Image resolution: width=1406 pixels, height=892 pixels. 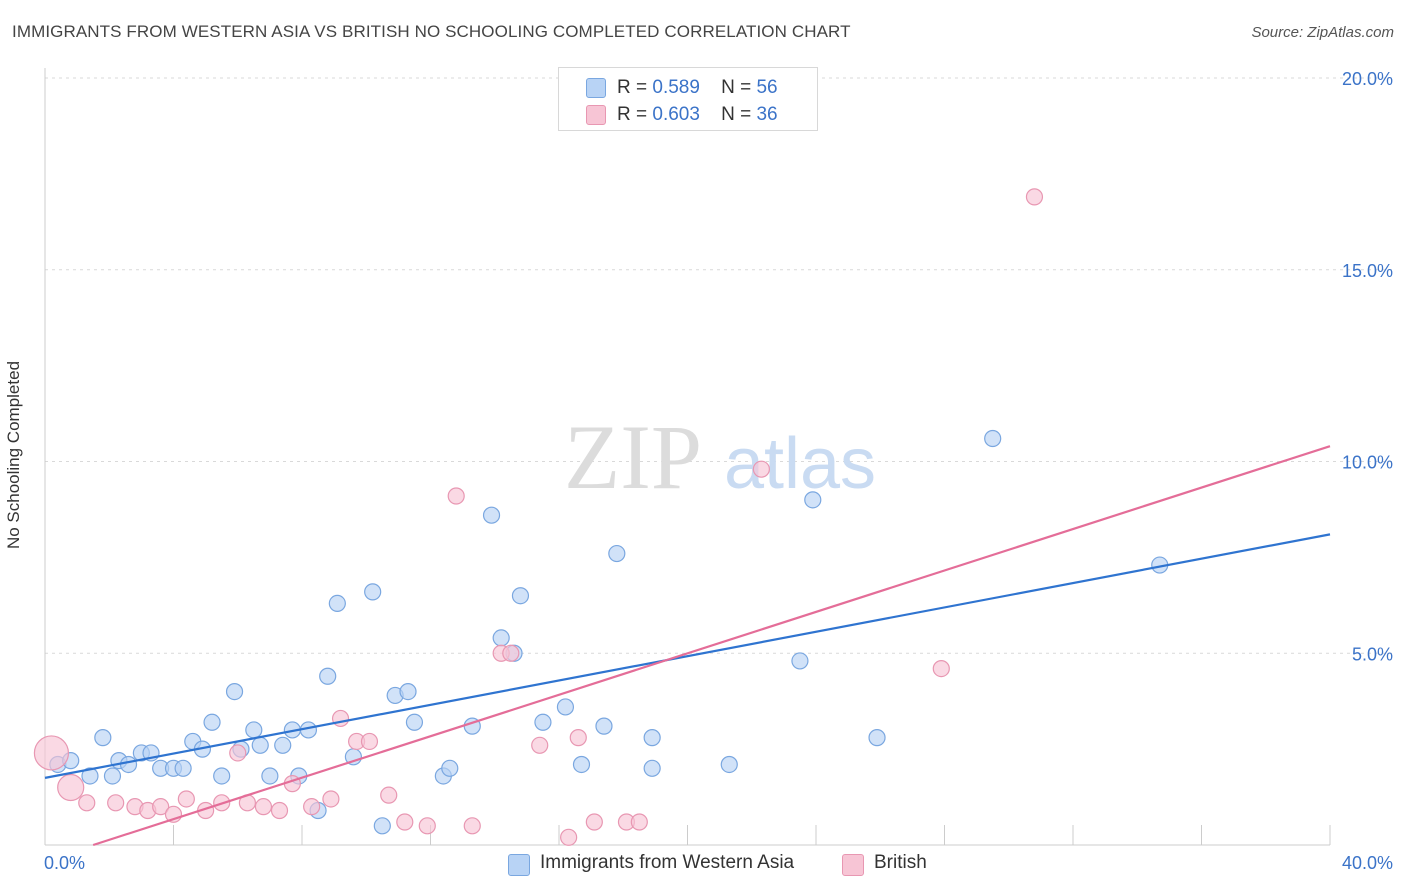 What do you see at coordinates (900, 862) in the screenshot?
I see `legend-label-british: British` at bounding box center [900, 862].